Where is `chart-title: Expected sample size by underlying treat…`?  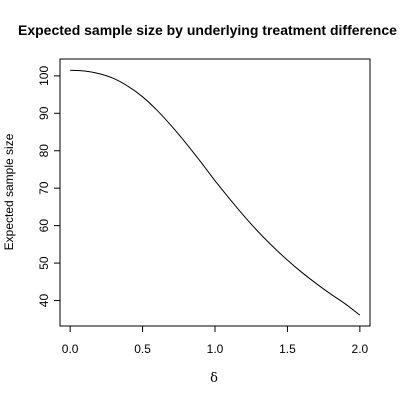 chart-title: Expected sample size by underlying treat… is located at coordinates (207, 30).